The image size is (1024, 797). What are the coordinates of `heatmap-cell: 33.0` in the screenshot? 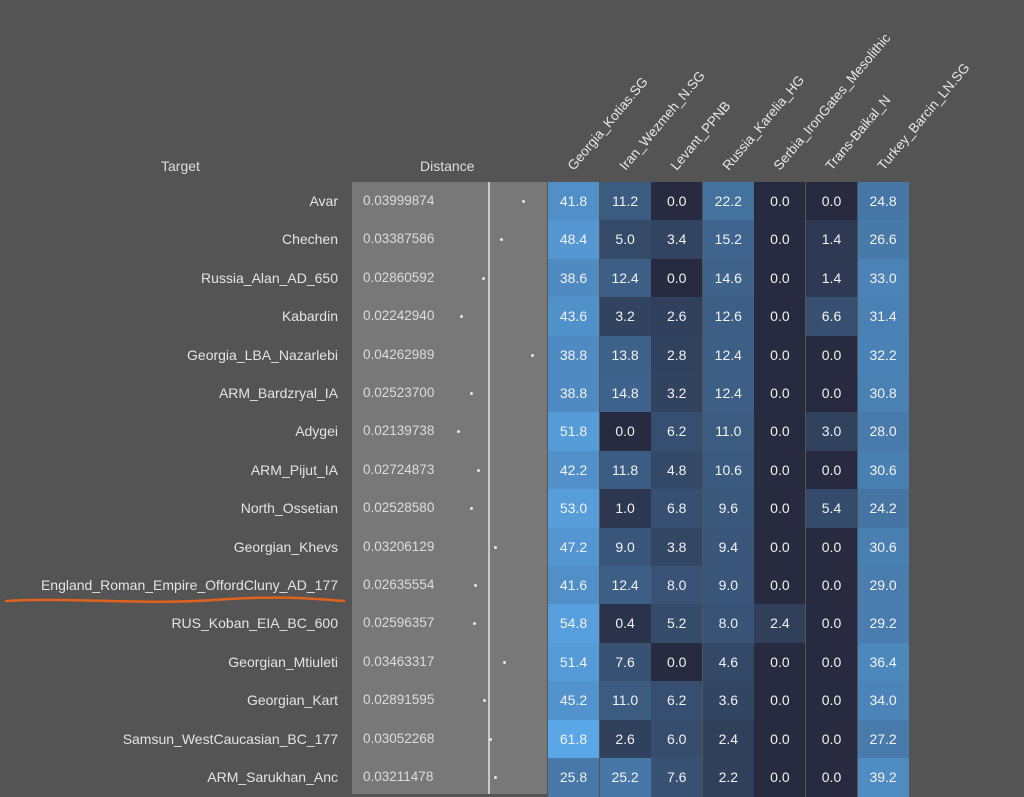 It's located at (883, 278).